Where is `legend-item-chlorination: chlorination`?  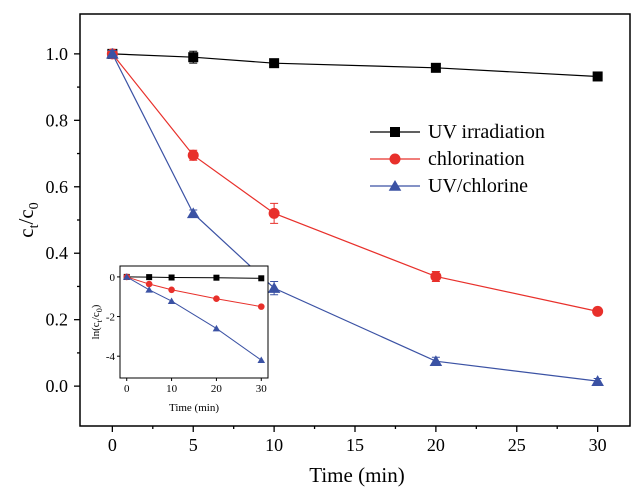
legend-item-chlorination: chlorination is located at coordinates (447, 159).